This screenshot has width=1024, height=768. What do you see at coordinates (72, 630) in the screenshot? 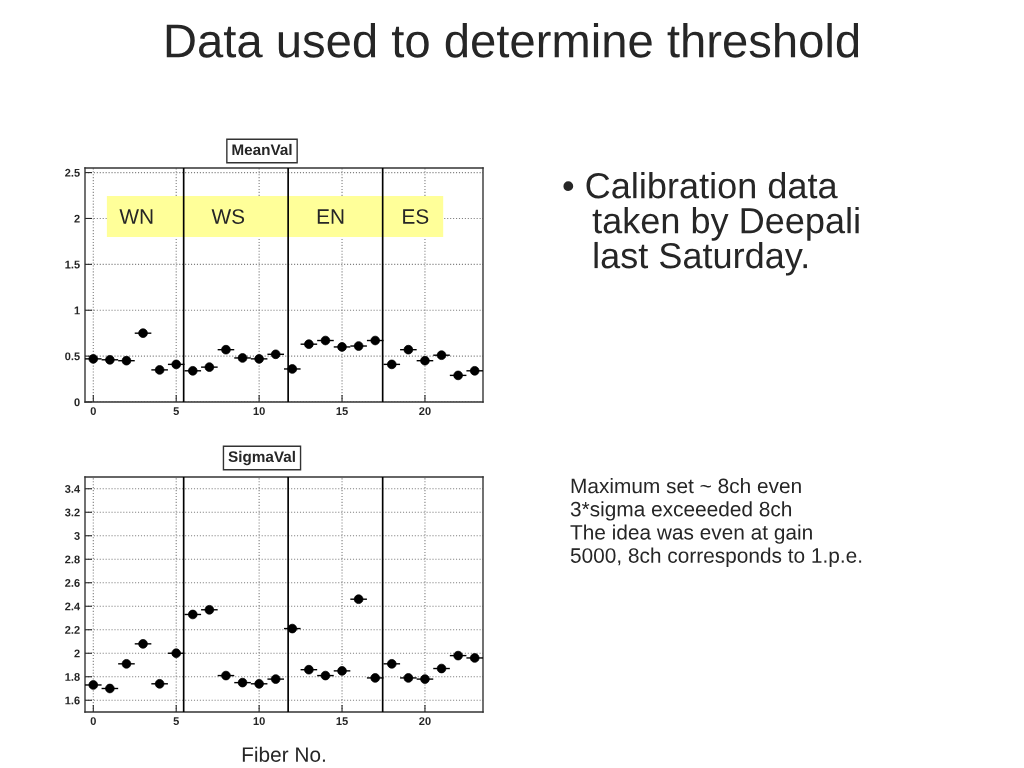
I see `y-tick-label: 2.2` at bounding box center [72, 630].